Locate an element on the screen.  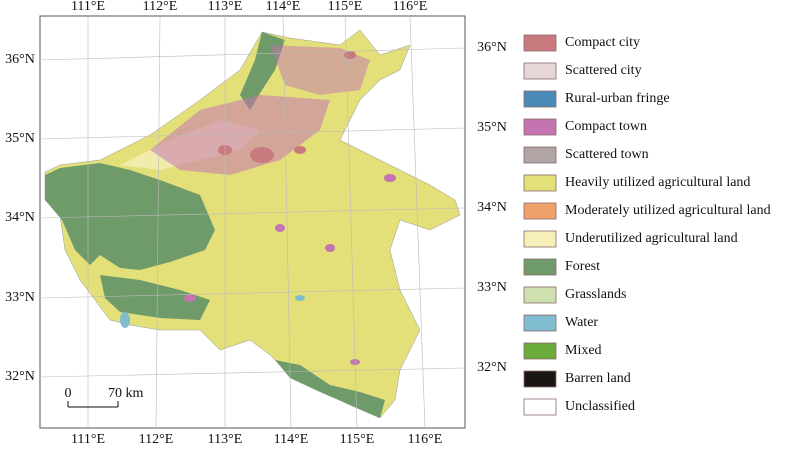
legend-label: Mixed is located at coordinates (583, 350).